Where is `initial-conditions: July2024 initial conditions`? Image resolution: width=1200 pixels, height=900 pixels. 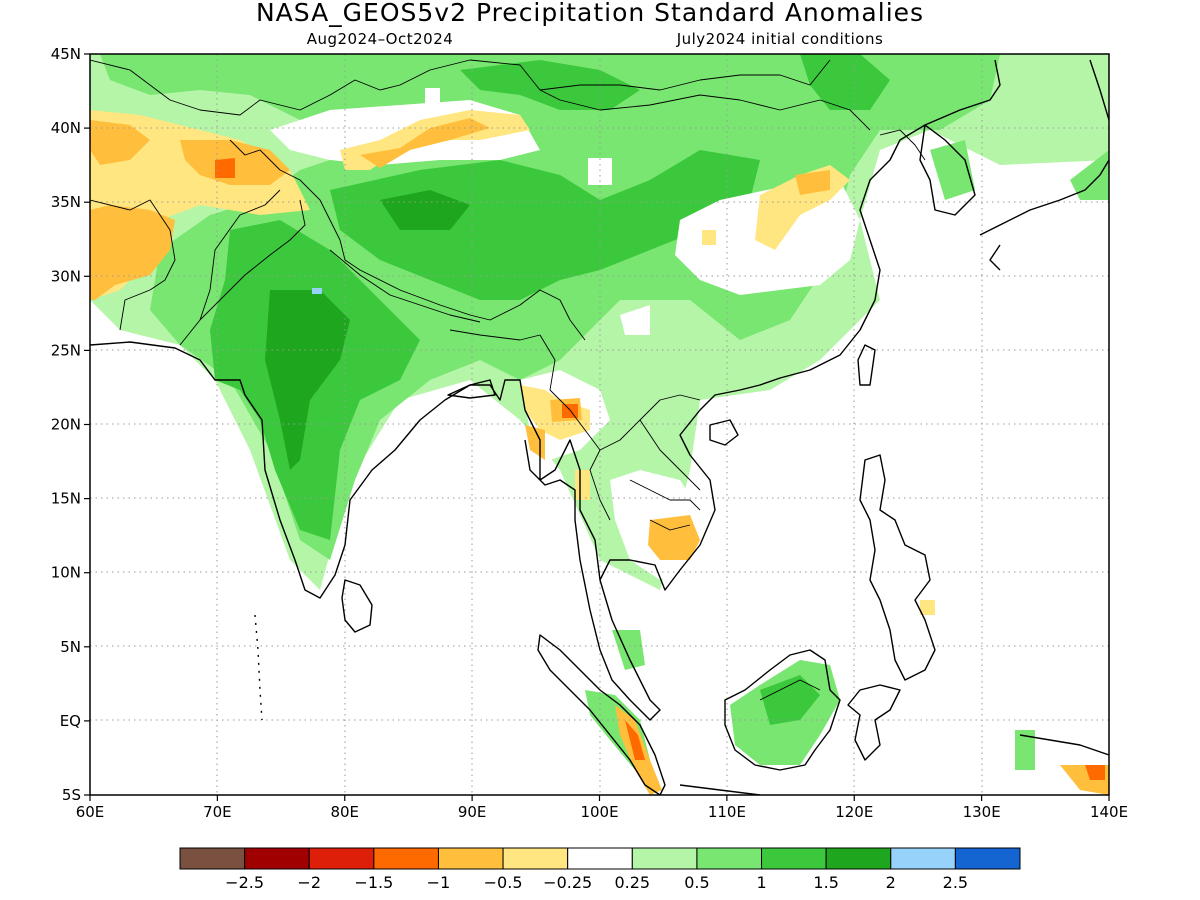 initial-conditions: July2024 initial conditions is located at coordinates (780, 39).